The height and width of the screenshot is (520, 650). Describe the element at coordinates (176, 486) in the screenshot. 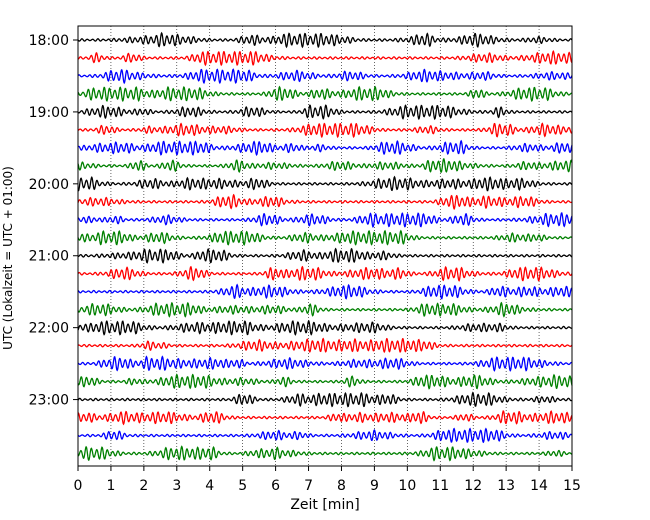

I see `x-tick-label: 3` at that location.